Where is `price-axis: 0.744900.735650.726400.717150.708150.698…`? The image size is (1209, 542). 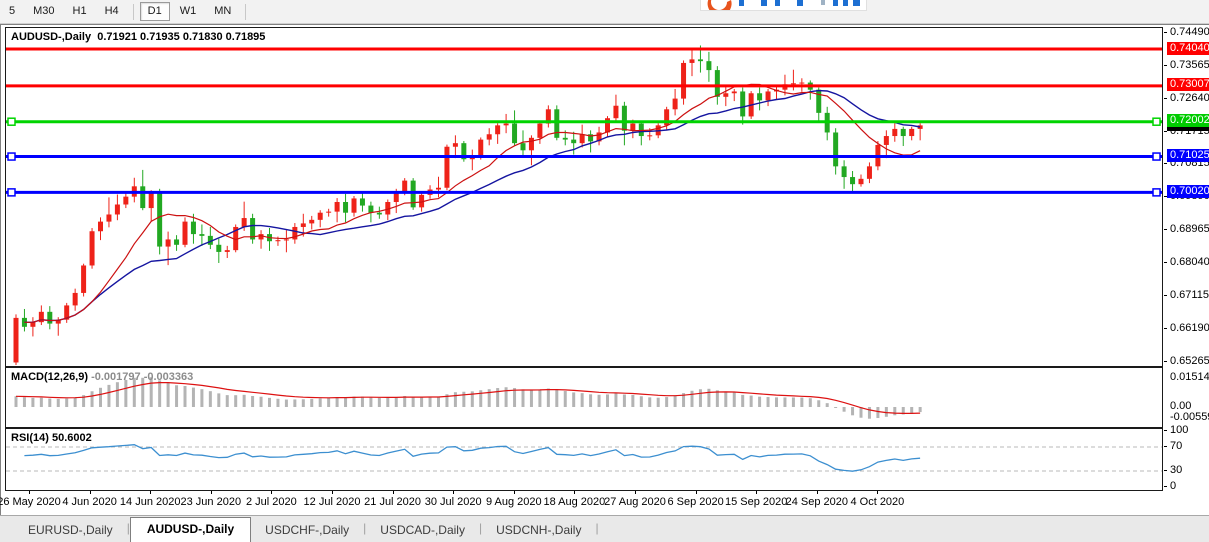 price-axis: 0.744900.735650.726400.717150.708150.698… is located at coordinates (1186, 270).